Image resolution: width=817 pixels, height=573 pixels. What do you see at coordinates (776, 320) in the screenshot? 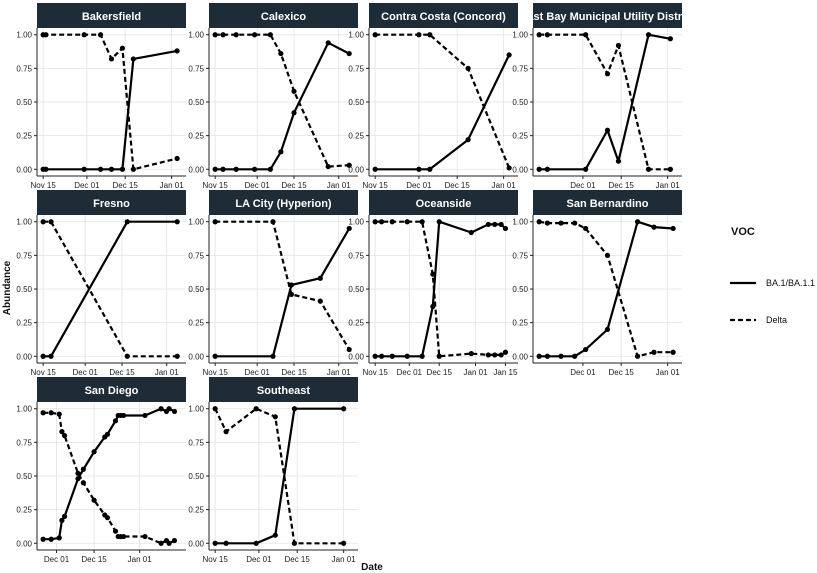
I see `legend-label-delta: Delta` at bounding box center [776, 320].